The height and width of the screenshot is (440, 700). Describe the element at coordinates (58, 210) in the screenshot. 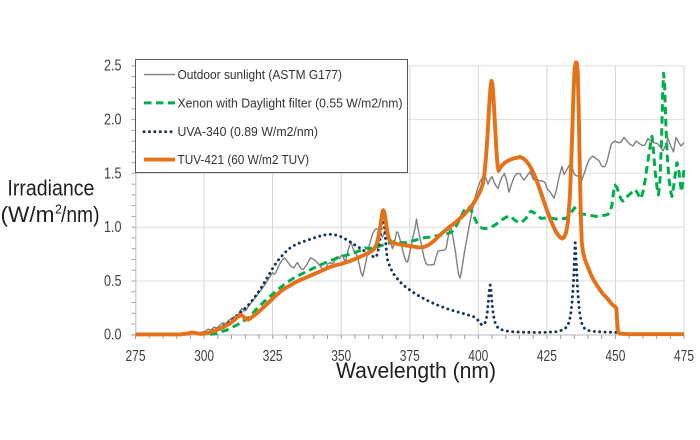

I see `svg-text: 2` at that location.